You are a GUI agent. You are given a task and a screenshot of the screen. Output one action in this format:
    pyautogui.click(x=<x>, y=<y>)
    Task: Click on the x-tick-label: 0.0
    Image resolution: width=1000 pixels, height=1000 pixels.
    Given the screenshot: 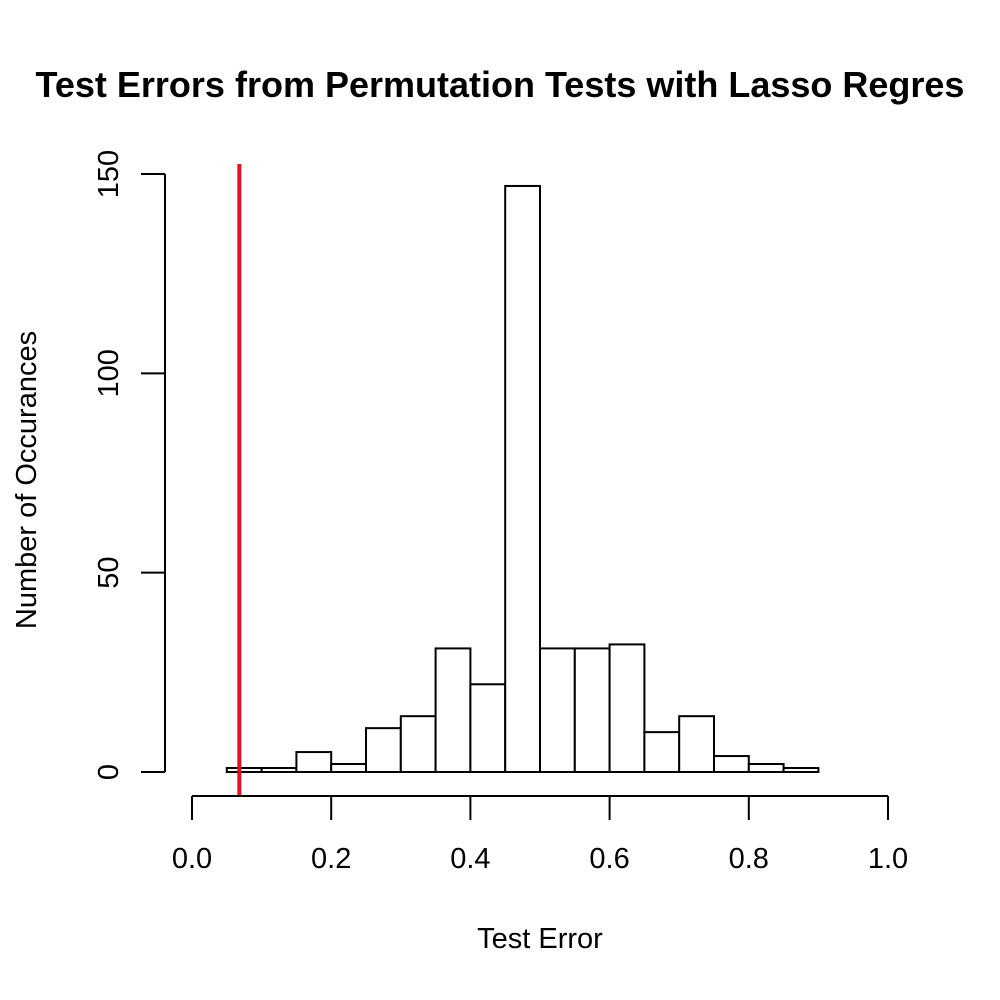 What is the action you would take?
    pyautogui.click(x=192, y=859)
    